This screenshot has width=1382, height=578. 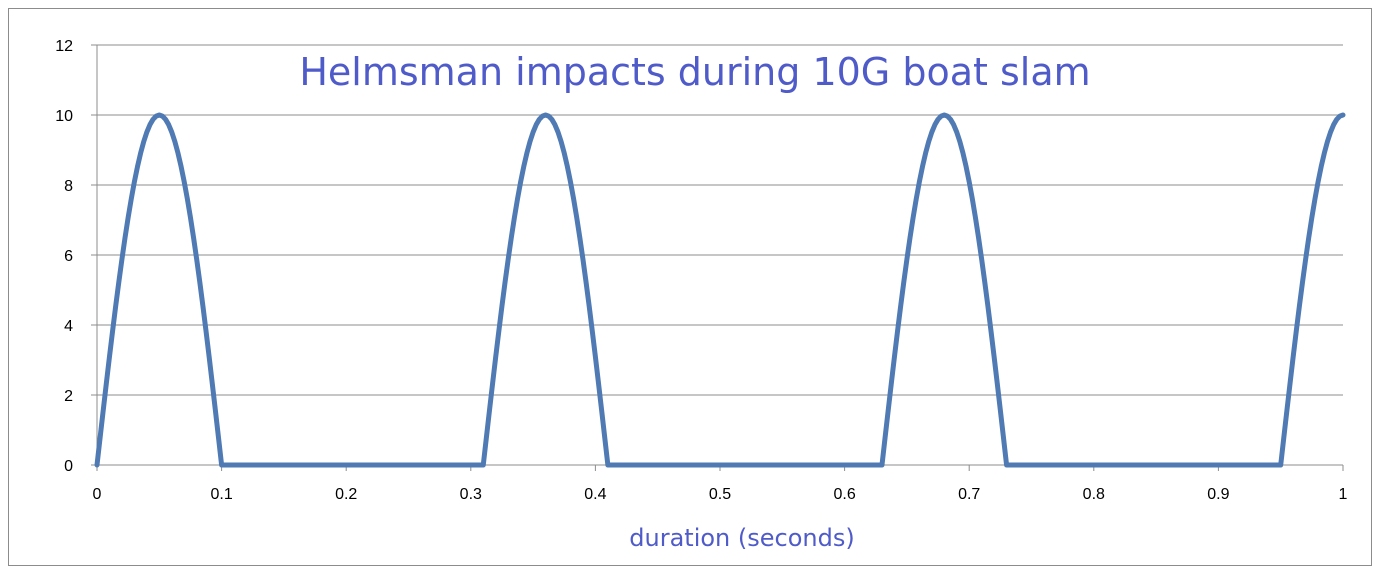 What do you see at coordinates (741, 538) in the screenshot?
I see `x-axis-label: duration (seconds)` at bounding box center [741, 538].